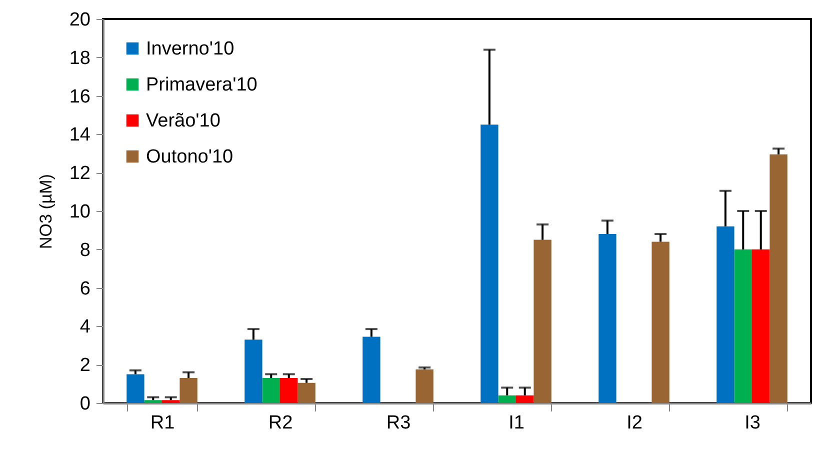 The width and height of the screenshot is (818, 449). I want to click on x-tick-label: R3, so click(398, 423).